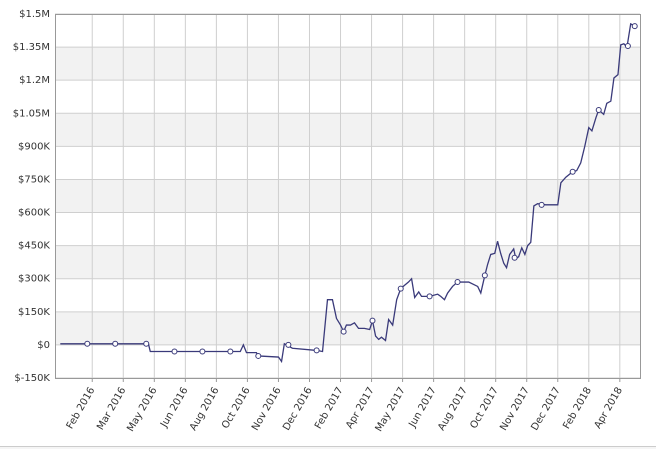  What do you see at coordinates (34, 14) in the screenshot?
I see `y-tick-label: $1.5M` at bounding box center [34, 14].